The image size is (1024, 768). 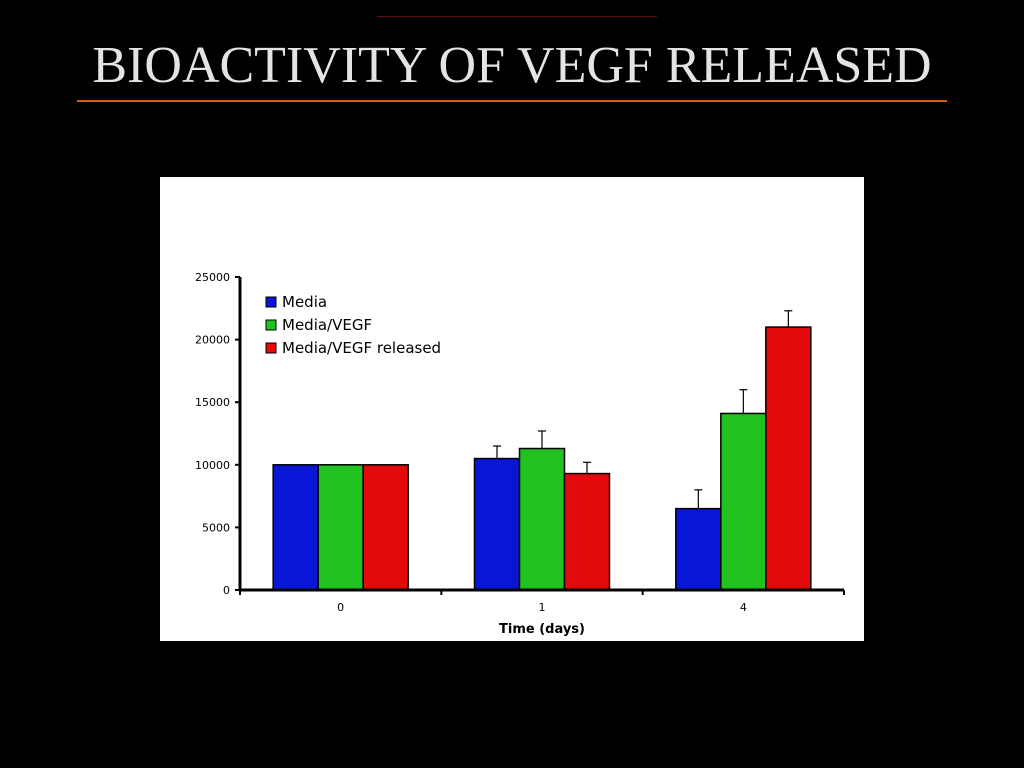 What do you see at coordinates (212, 340) in the screenshot?
I see `y-tick-label: 20000` at bounding box center [212, 340].